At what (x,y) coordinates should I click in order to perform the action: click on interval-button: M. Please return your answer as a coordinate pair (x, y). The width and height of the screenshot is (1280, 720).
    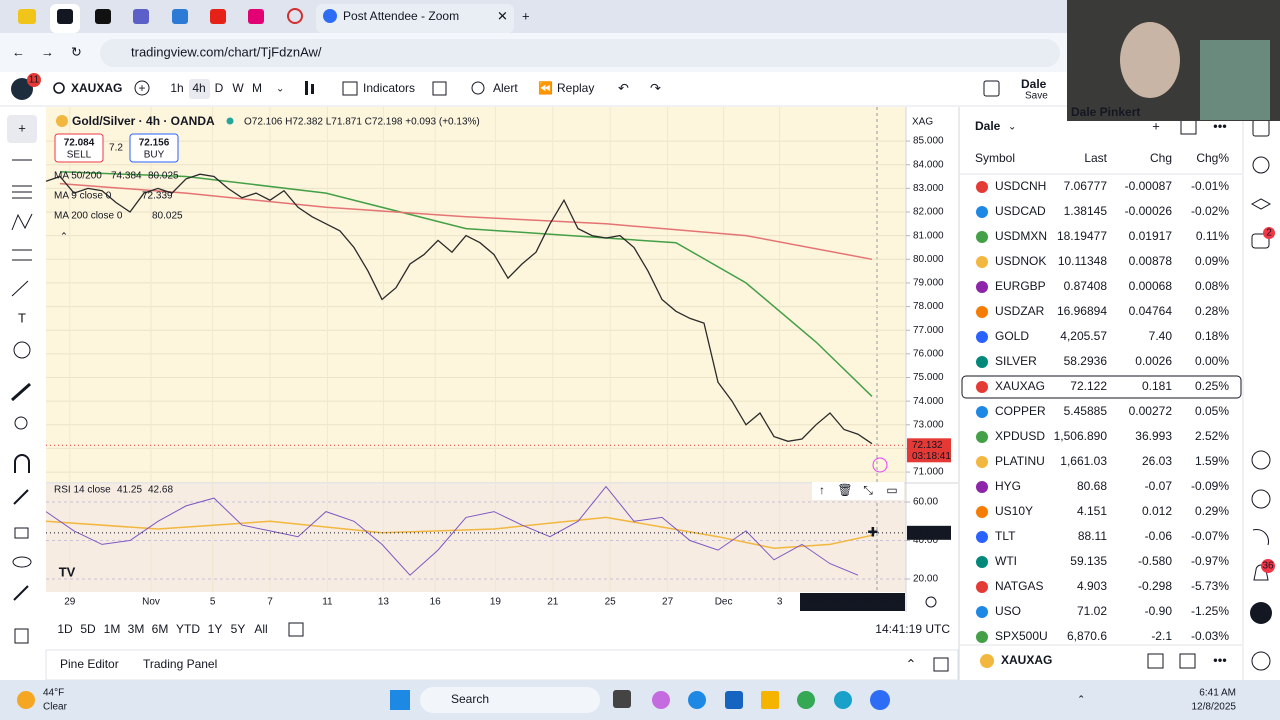
    Looking at the image, I should click on (257, 88).